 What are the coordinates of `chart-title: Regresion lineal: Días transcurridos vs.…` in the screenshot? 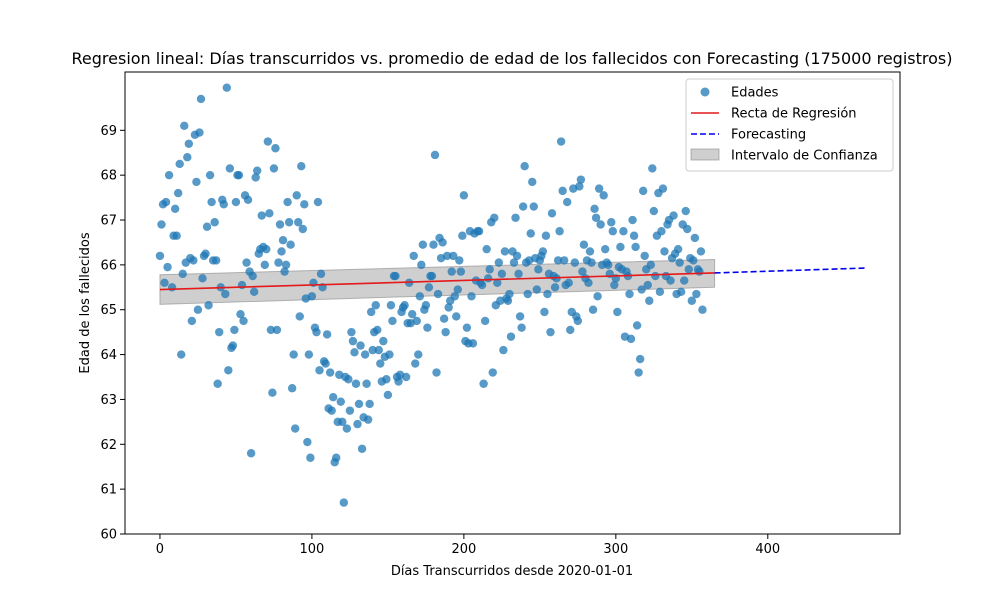 It's located at (512, 58).